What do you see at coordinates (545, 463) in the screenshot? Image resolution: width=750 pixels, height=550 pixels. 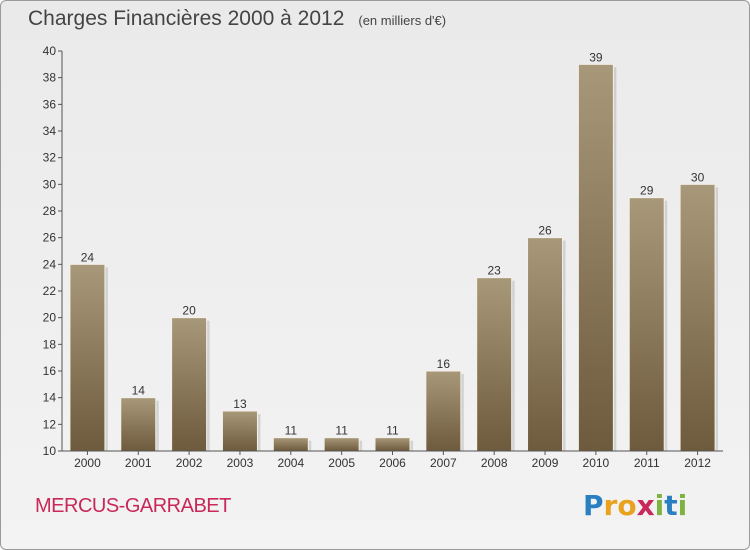 I see `x-tick-label-2009: 2009` at bounding box center [545, 463].